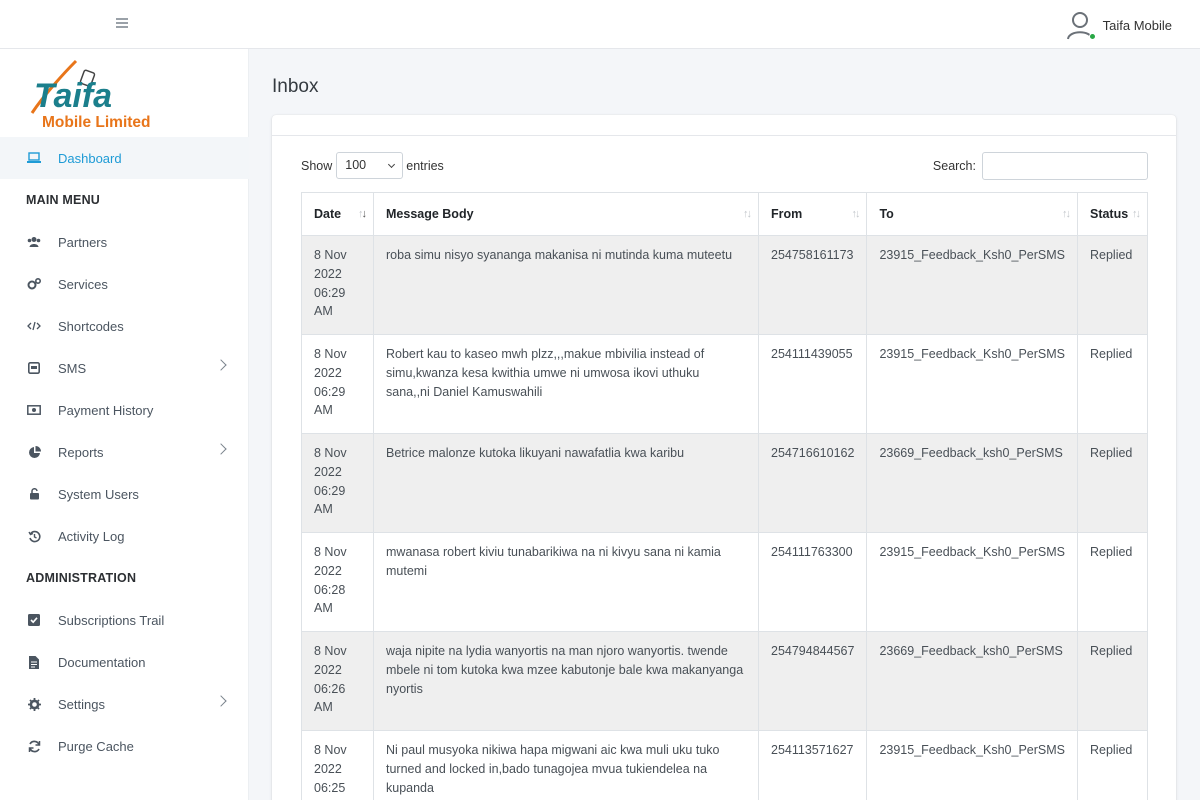 This screenshot has height=800, width=1200. I want to click on sidebar-item-label: Subscriptions Trail, so click(111, 620).